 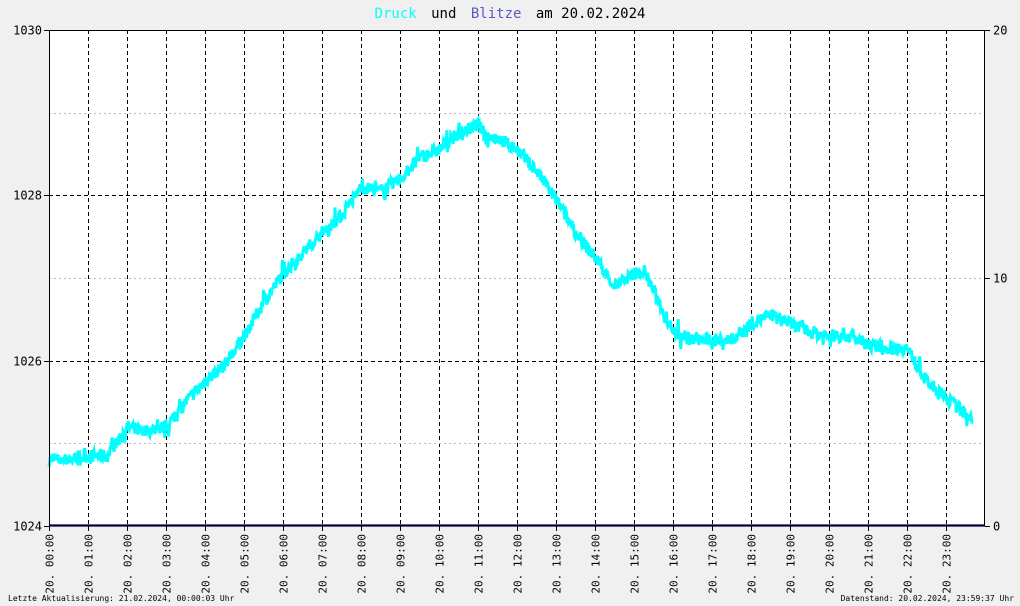 I want to click on y-left-tick-label: 1024, so click(x=27, y=527).